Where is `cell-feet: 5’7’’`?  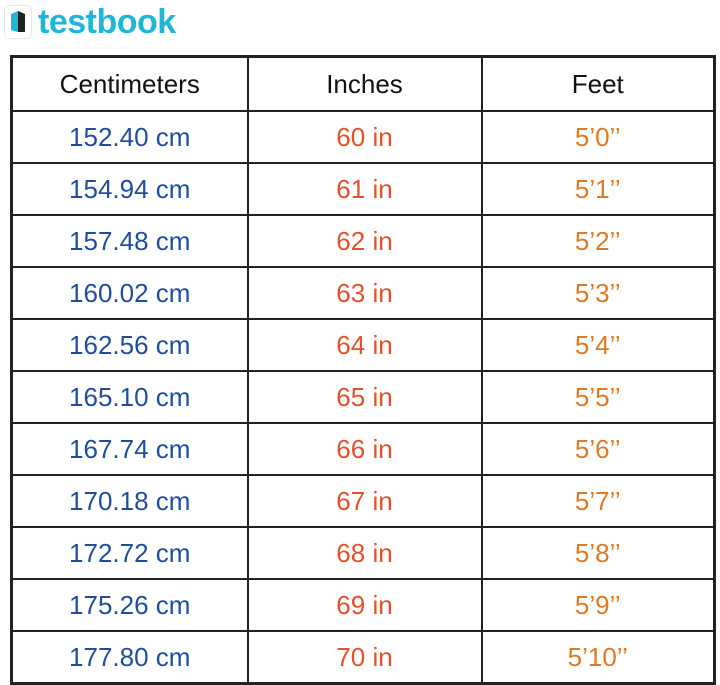
cell-feet: 5’7’’ is located at coordinates (598, 501).